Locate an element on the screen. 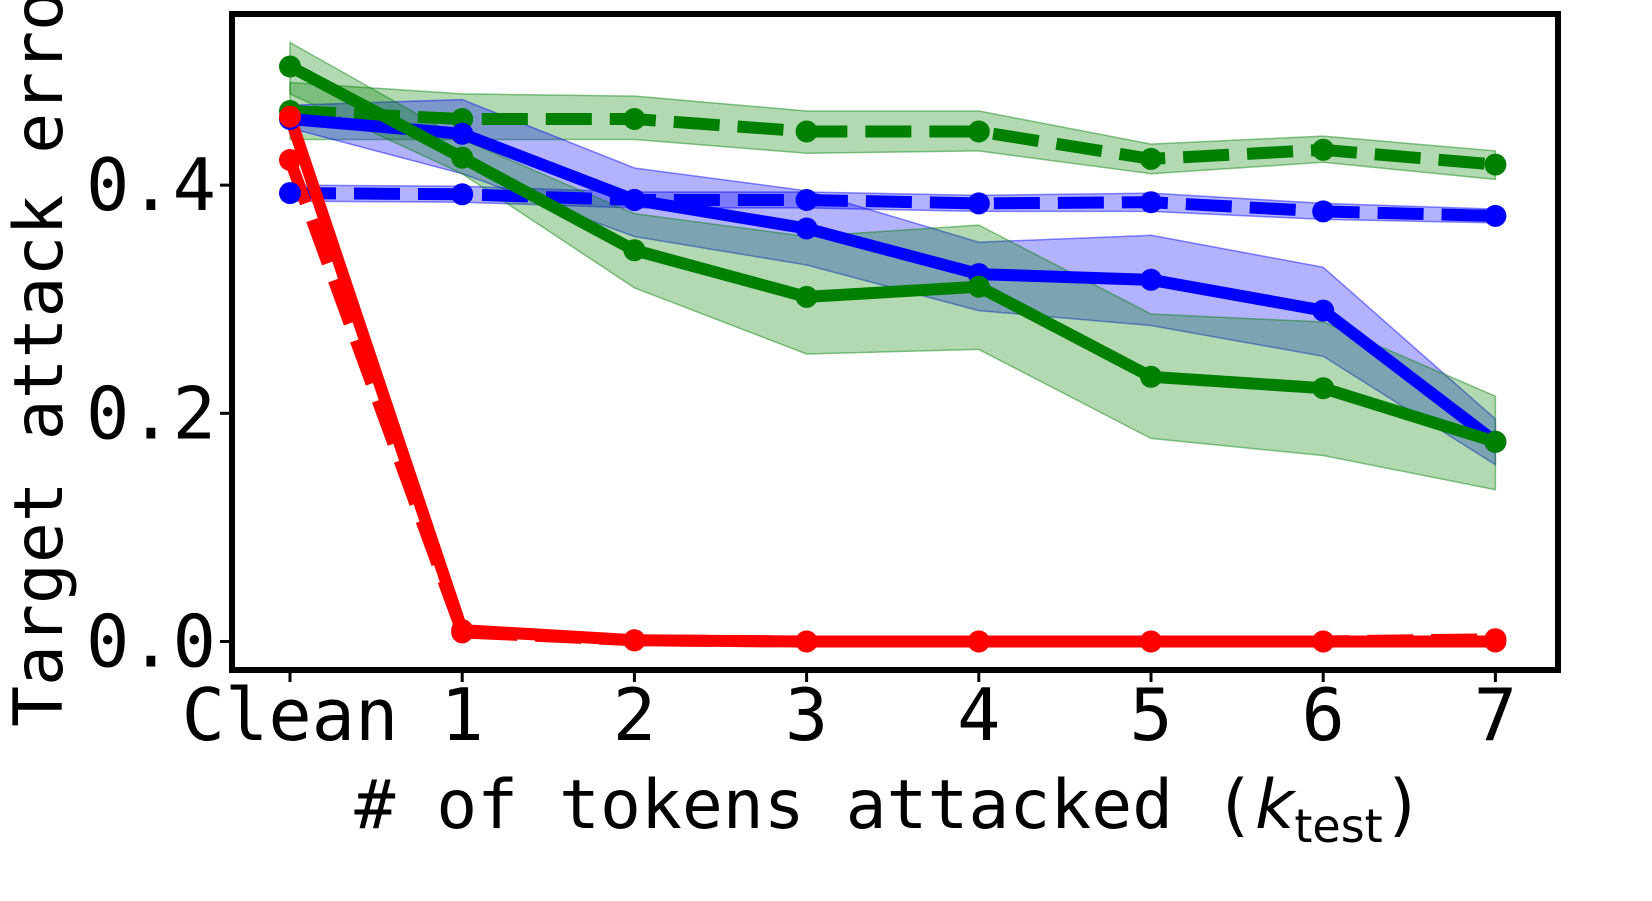 This screenshot has width=1652, height=901. x-tick-label: 2 is located at coordinates (634, 715).